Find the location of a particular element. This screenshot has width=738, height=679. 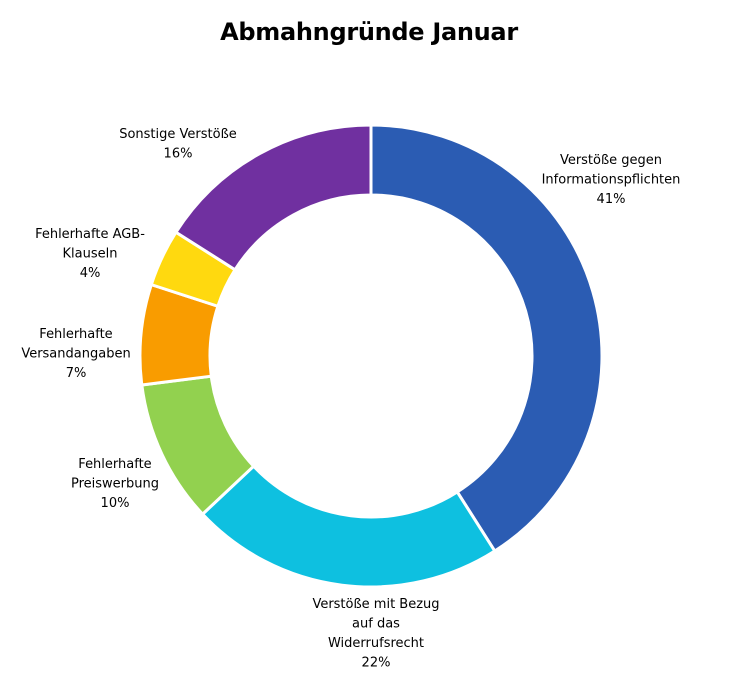

slice-label: Fehlerhafte AGB- Klauseln 4% is located at coordinates (90, 254).